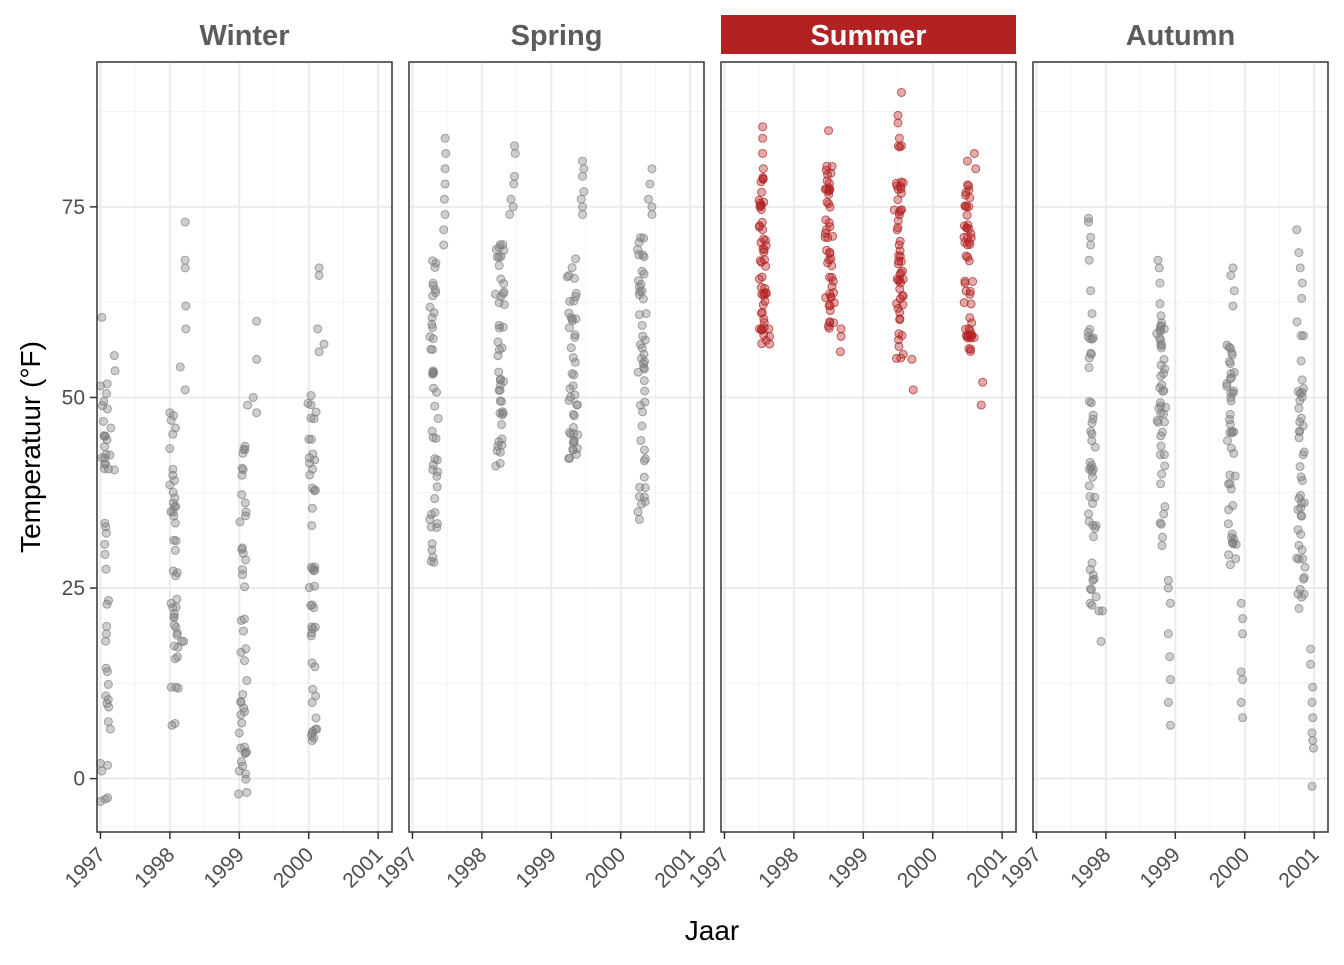 This screenshot has height=965, width=1344. I want to click on x-tick-label: 1998, so click(154, 867).